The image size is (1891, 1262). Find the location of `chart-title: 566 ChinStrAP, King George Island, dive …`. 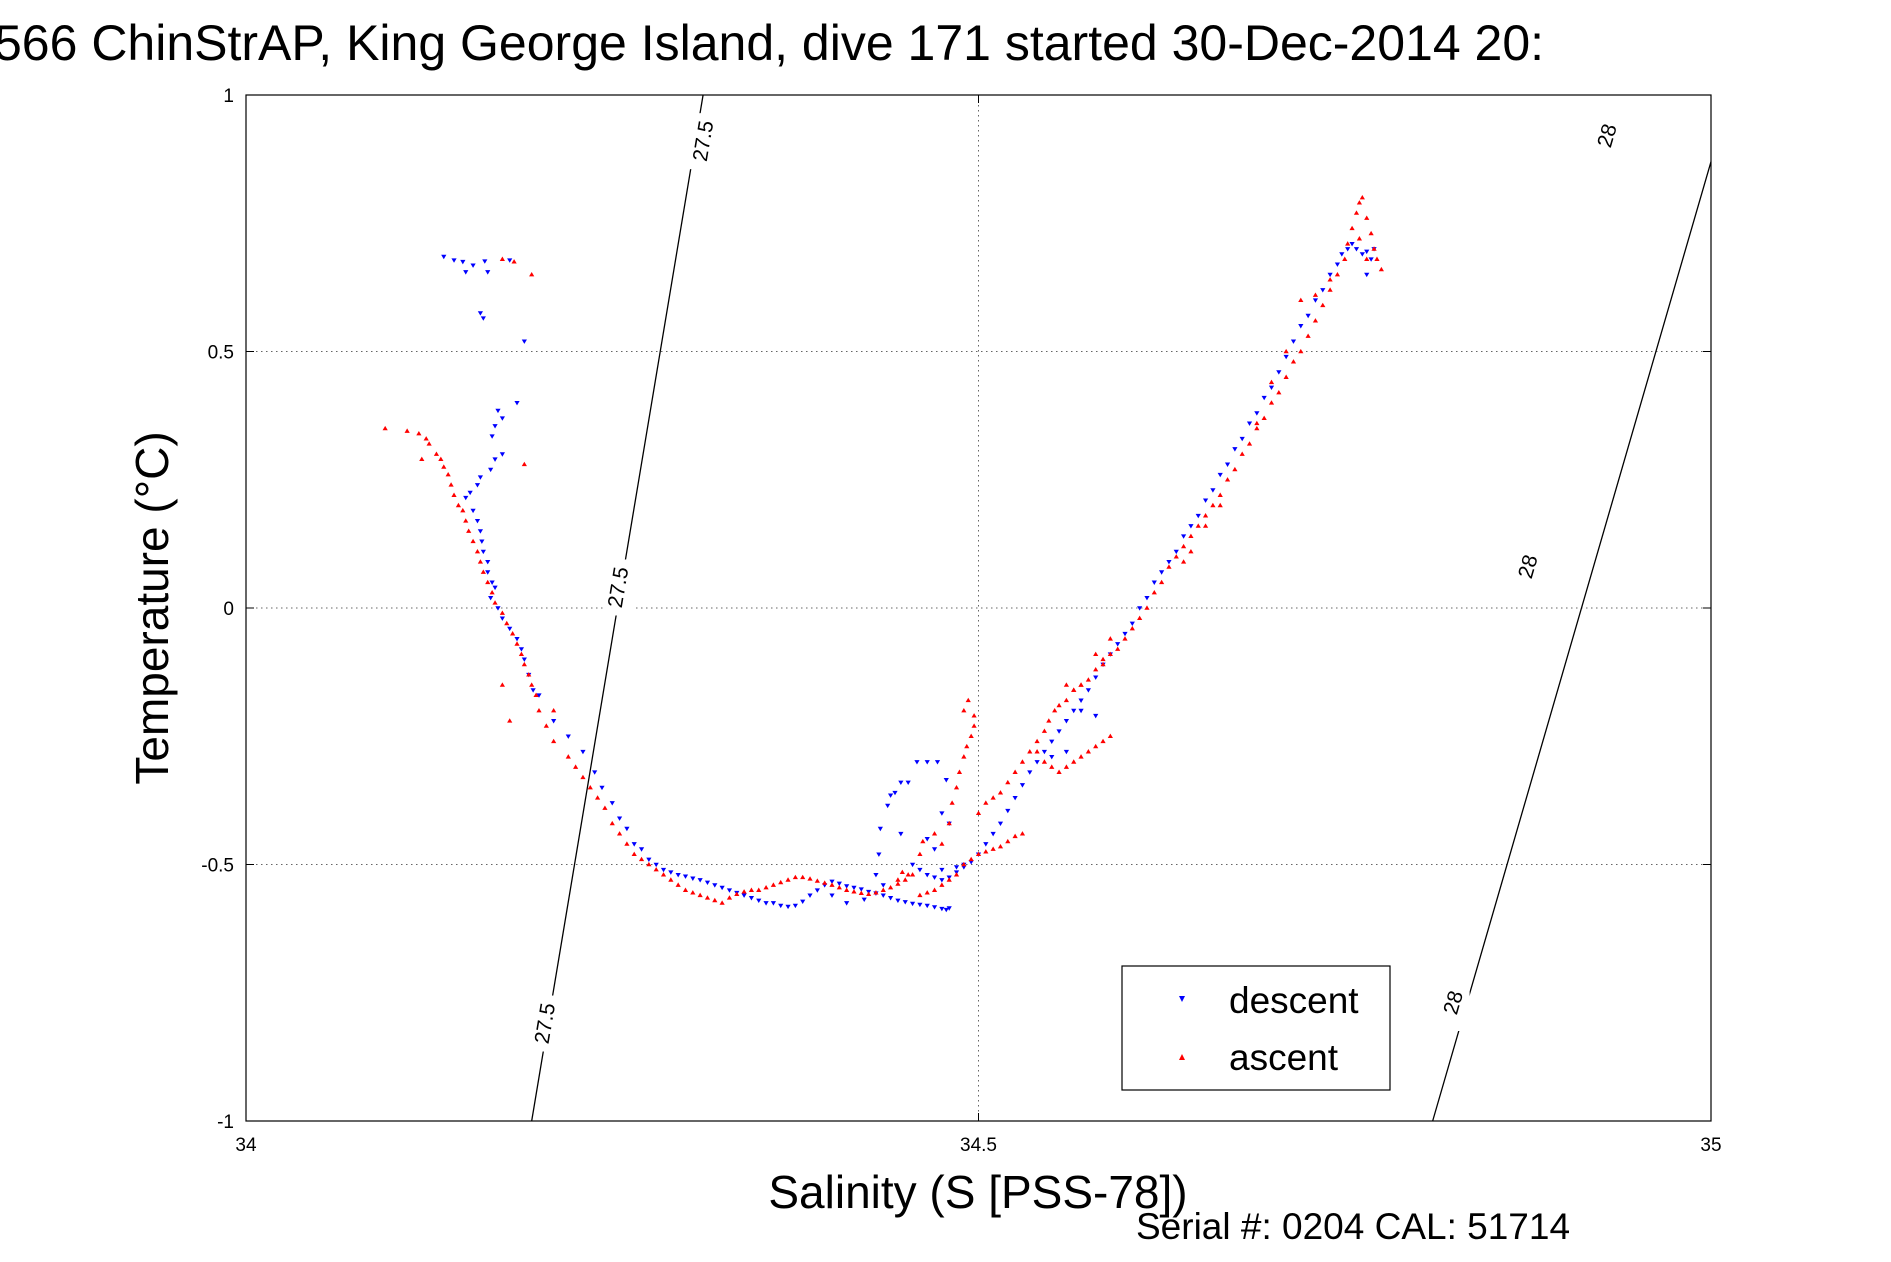

chart-title: 566 ChinStrAP, King George Island, dive … is located at coordinates (772, 43).